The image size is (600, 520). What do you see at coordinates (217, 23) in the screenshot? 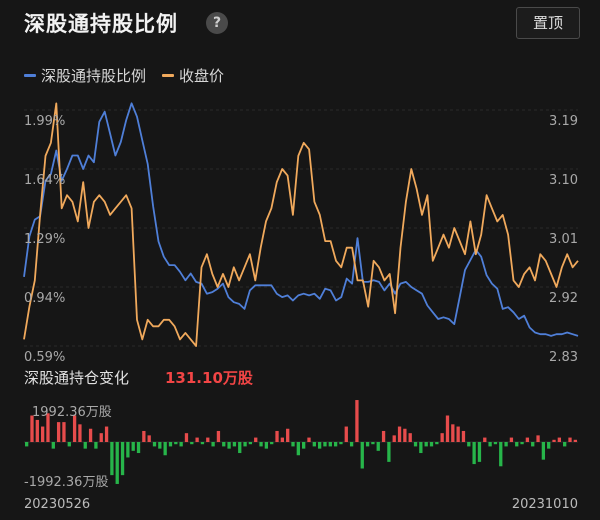
I see `help-icon: ?` at bounding box center [217, 23].